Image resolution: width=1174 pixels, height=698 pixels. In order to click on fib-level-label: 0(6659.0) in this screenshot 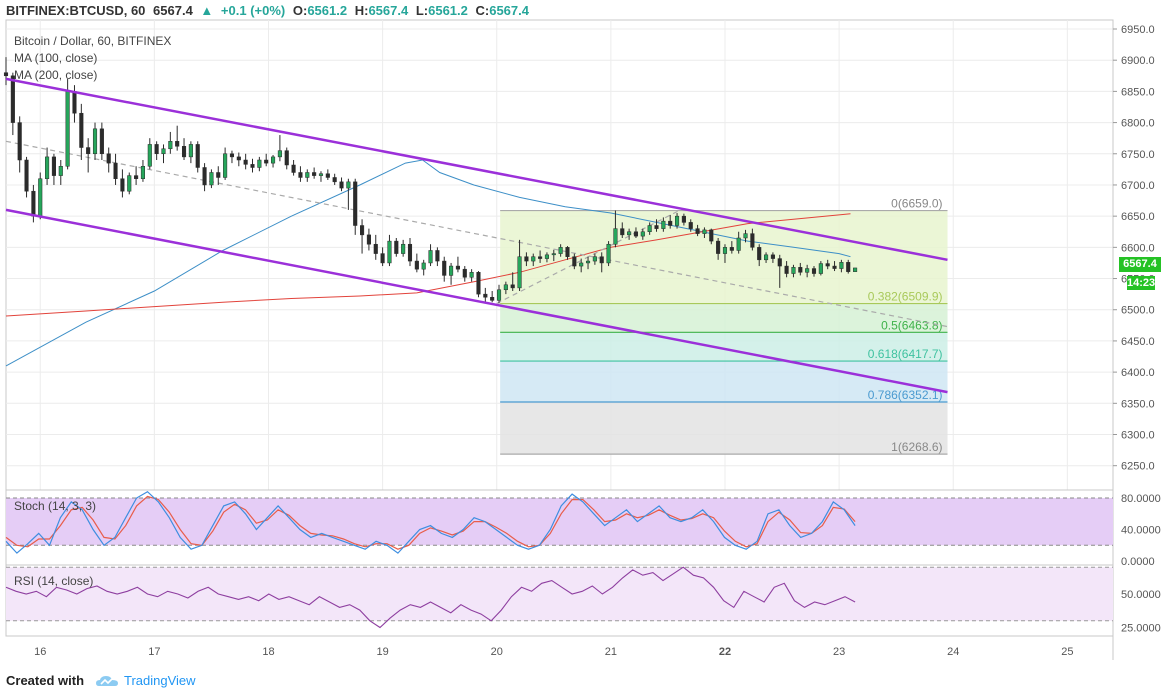, I will do `click(916, 204)`.